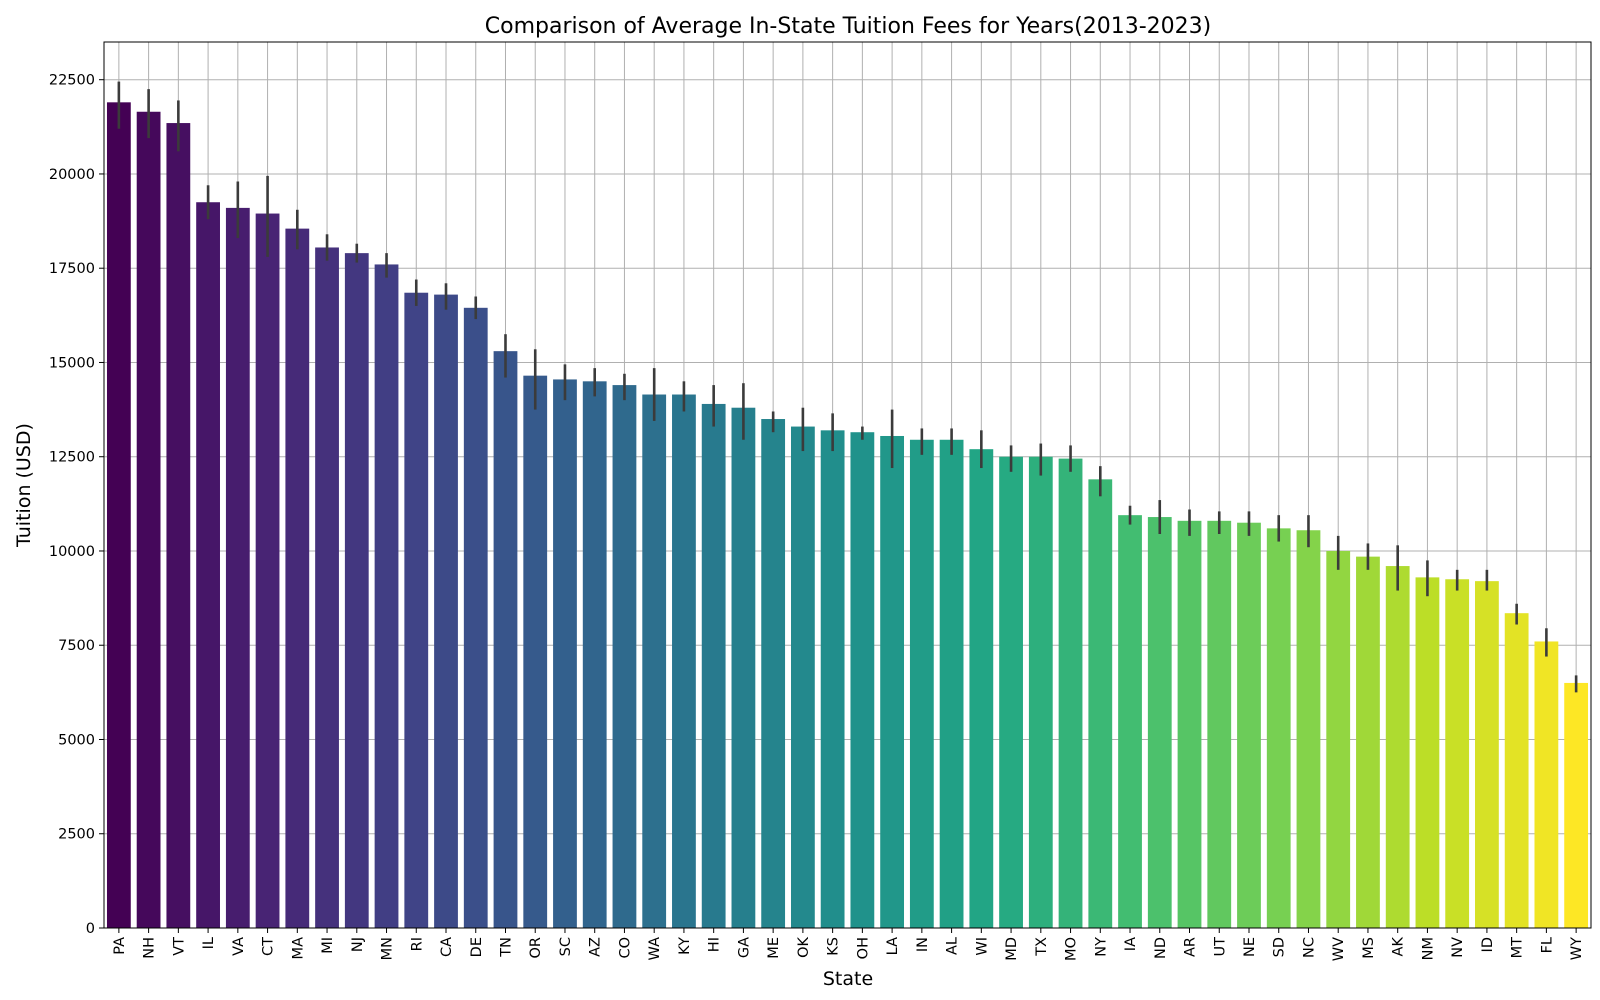 This screenshot has width=1600, height=1000. I want to click on bar-mt, so click(1516, 770).